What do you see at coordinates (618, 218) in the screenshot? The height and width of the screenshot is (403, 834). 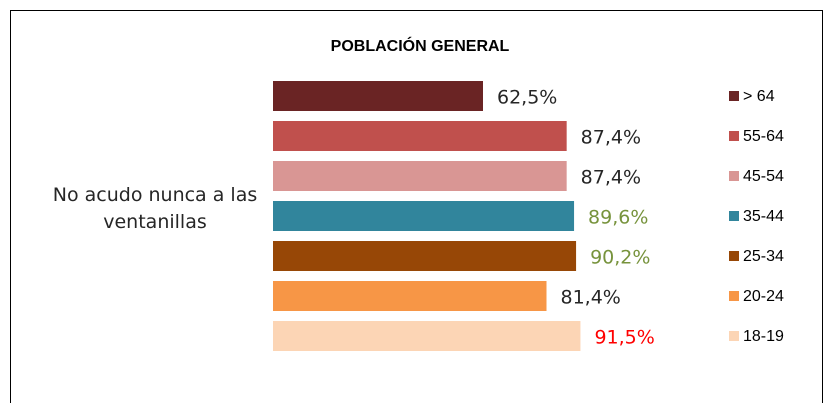 I see `value-label: 89,6%` at bounding box center [618, 218].